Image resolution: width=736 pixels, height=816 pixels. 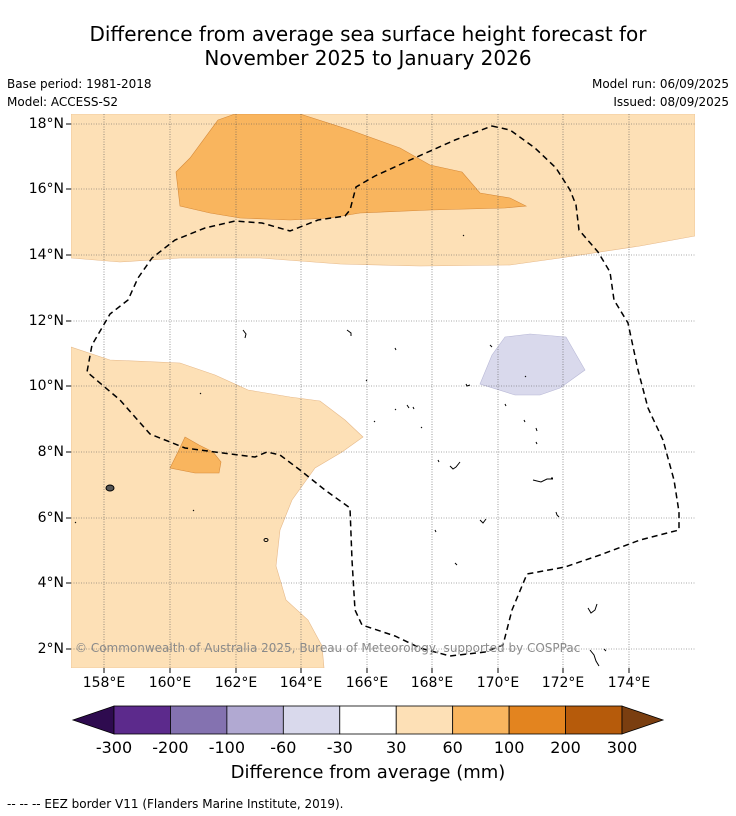 I want to click on lat-label-6n: 6°N, so click(x=50, y=518).